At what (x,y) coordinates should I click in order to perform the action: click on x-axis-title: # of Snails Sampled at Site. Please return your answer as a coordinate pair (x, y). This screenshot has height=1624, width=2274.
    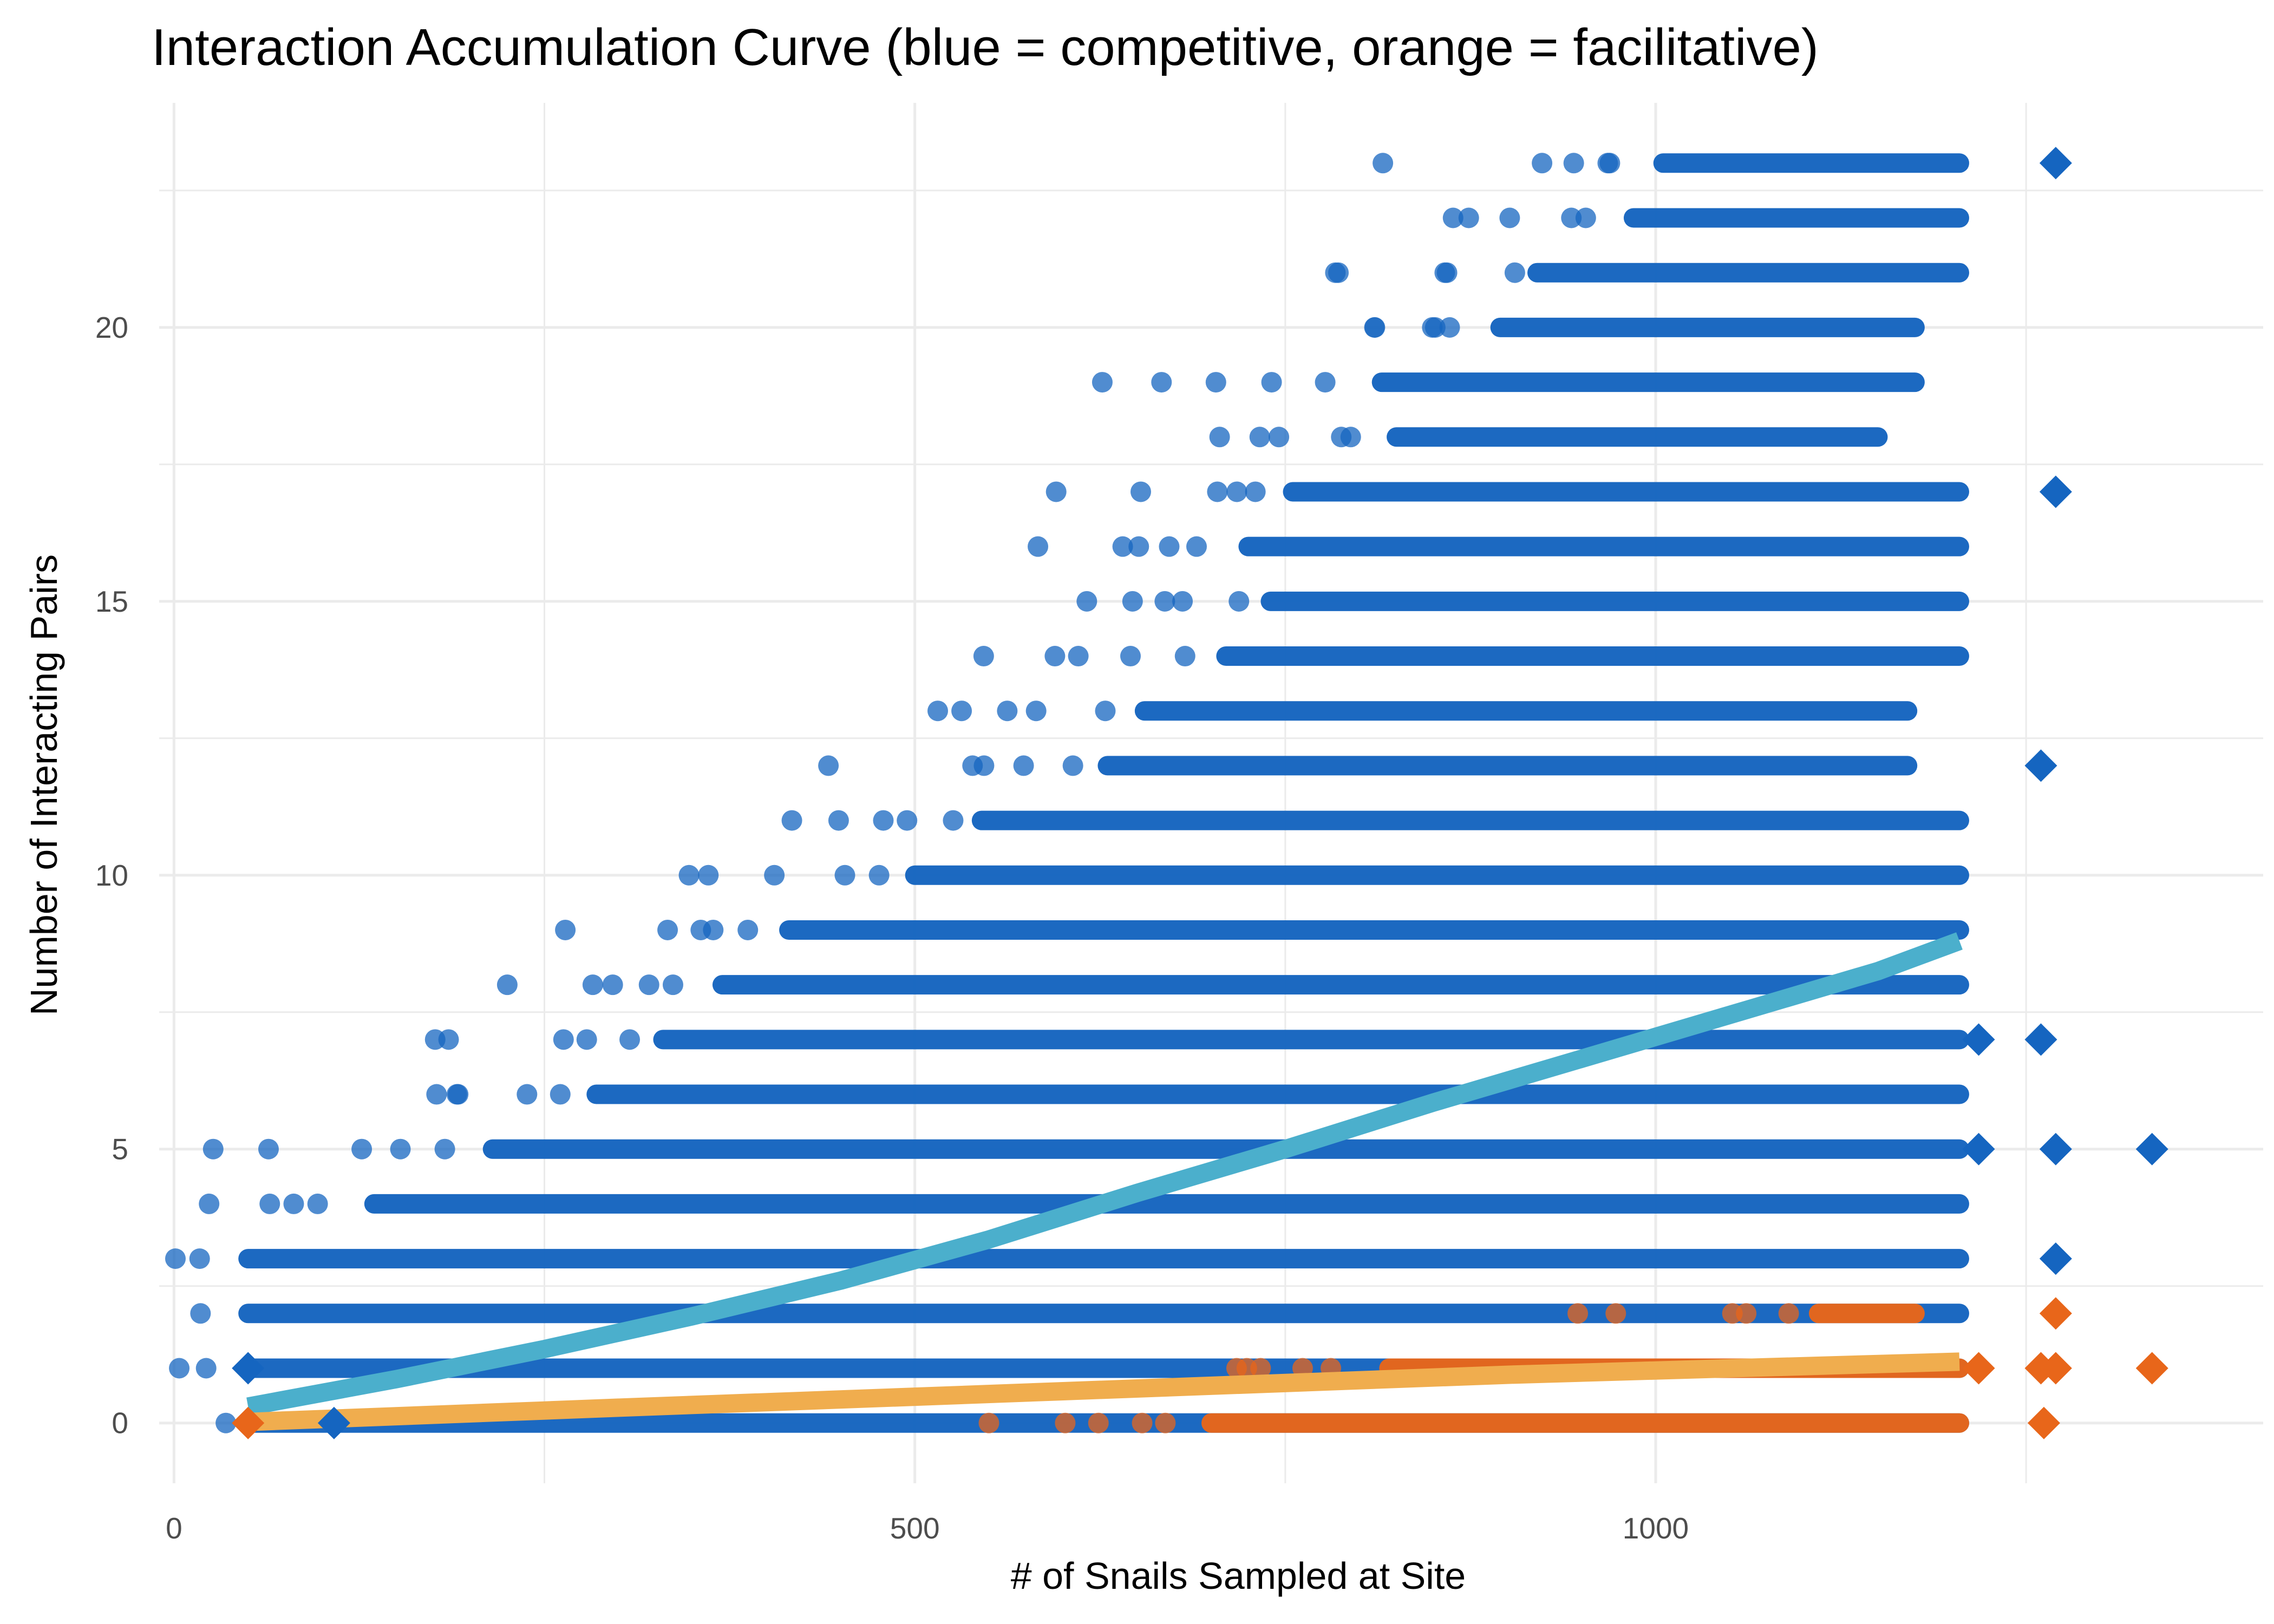
    Looking at the image, I should click on (1238, 1576).